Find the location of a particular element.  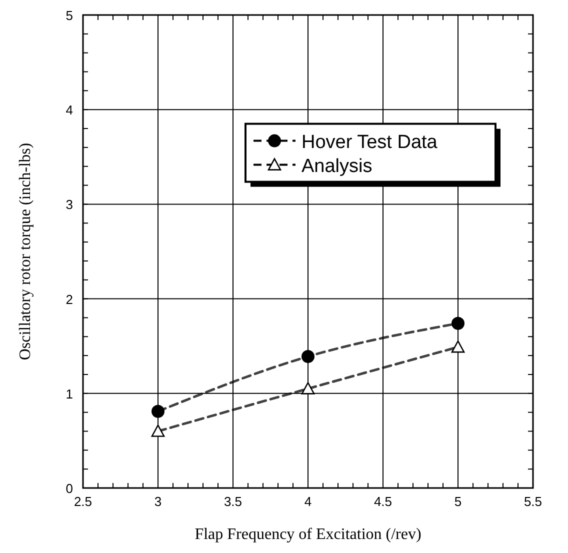

x-tick-label: 3.5 is located at coordinates (233, 501).